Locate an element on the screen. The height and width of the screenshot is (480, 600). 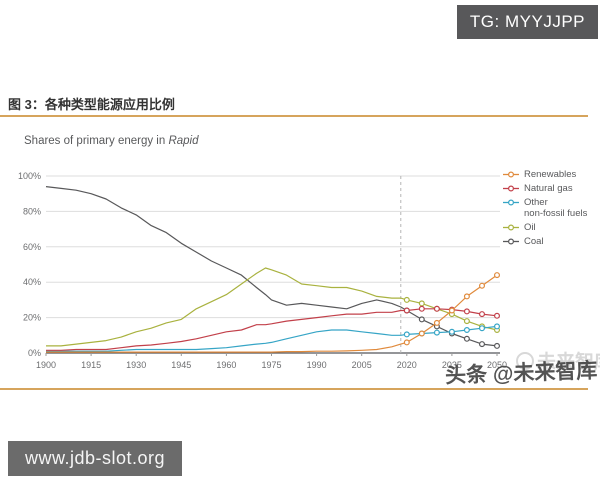
y-tick-label: 80% is located at coordinates (32, 211).